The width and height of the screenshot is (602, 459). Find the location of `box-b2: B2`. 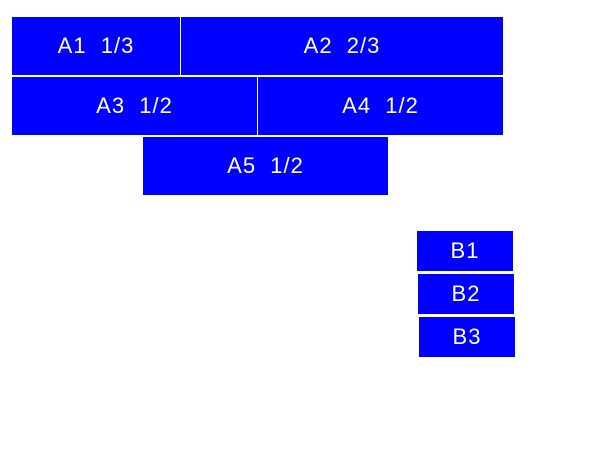

box-b2: B2 is located at coordinates (466, 294).